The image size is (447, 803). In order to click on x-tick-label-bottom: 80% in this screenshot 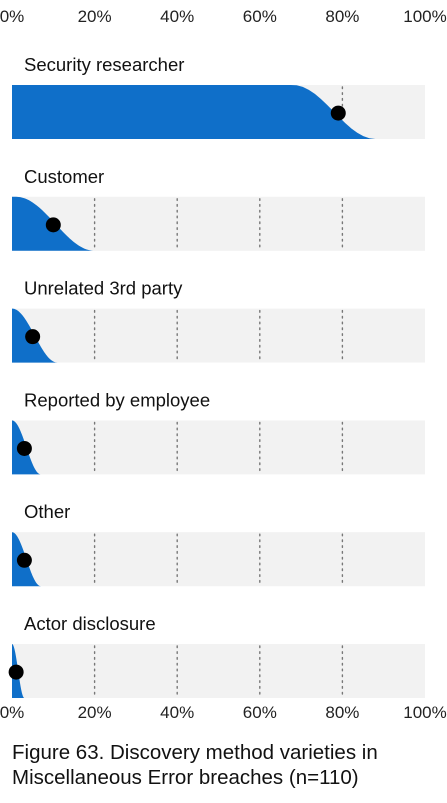, I will do `click(342, 712)`.